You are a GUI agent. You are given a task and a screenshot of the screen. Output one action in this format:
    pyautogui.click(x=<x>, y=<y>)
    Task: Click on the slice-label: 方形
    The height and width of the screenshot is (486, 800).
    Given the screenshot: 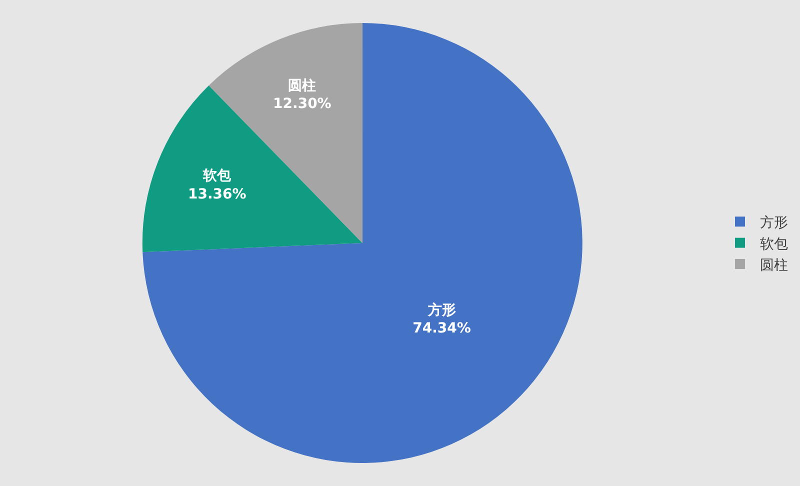 What is the action you would take?
    pyautogui.click(x=441, y=310)
    